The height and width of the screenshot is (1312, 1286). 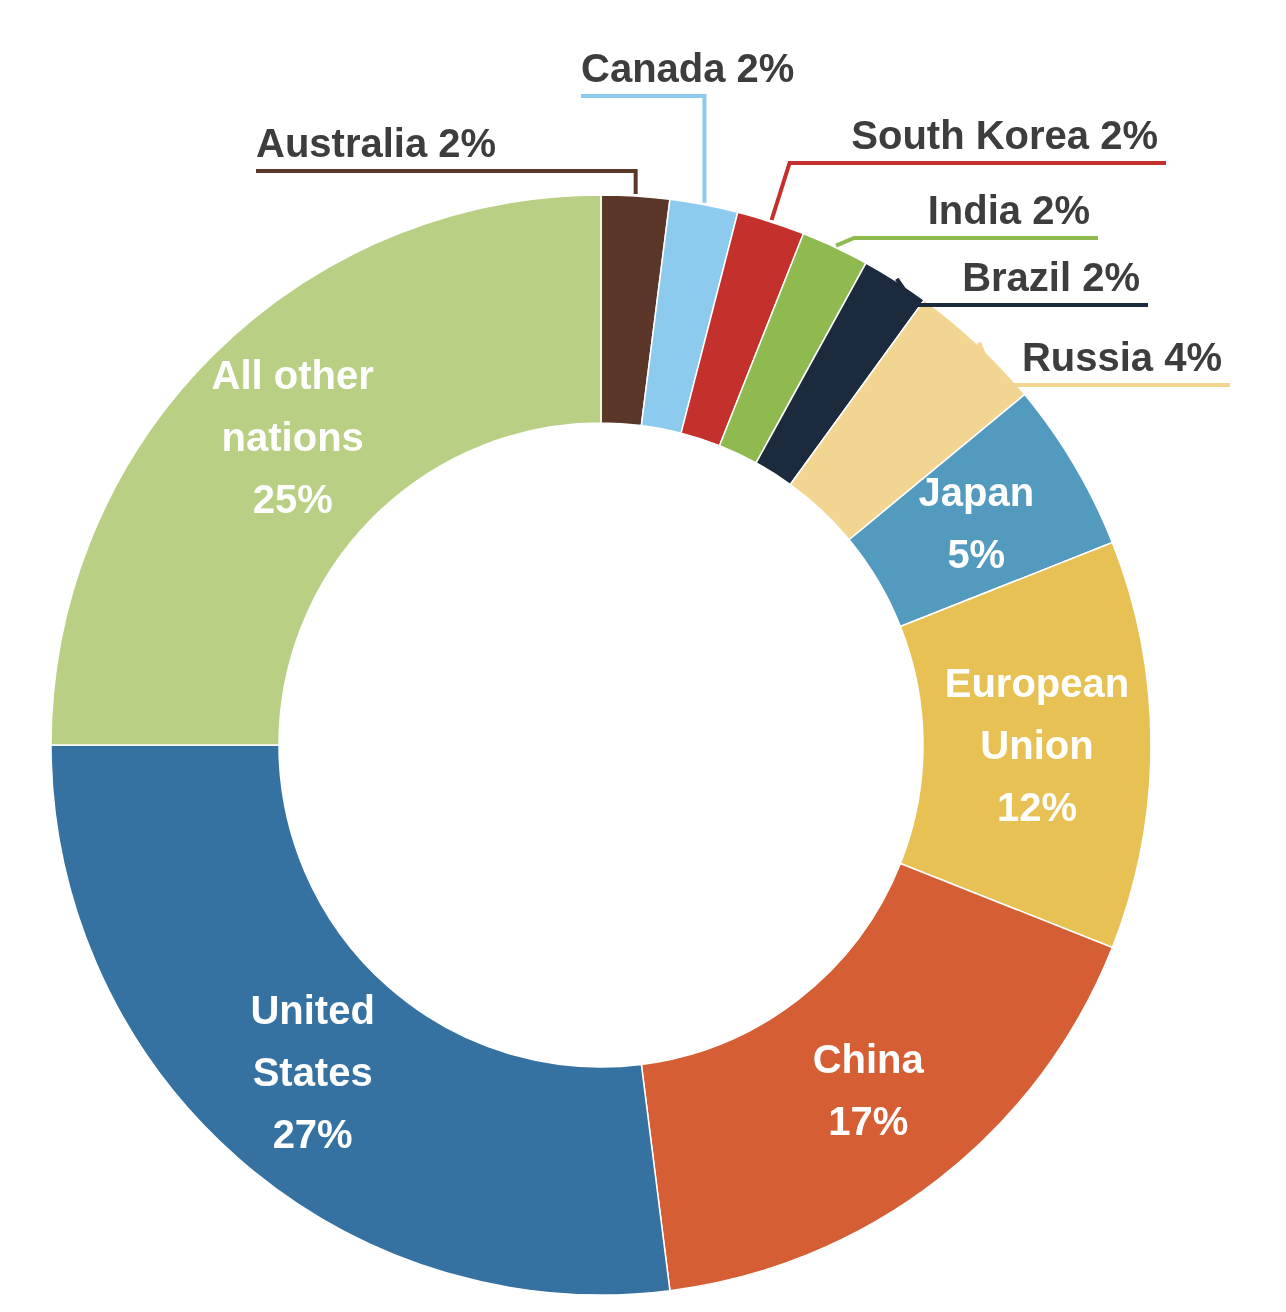 I want to click on slice-label: Brazil 2%, so click(x=1051, y=277).